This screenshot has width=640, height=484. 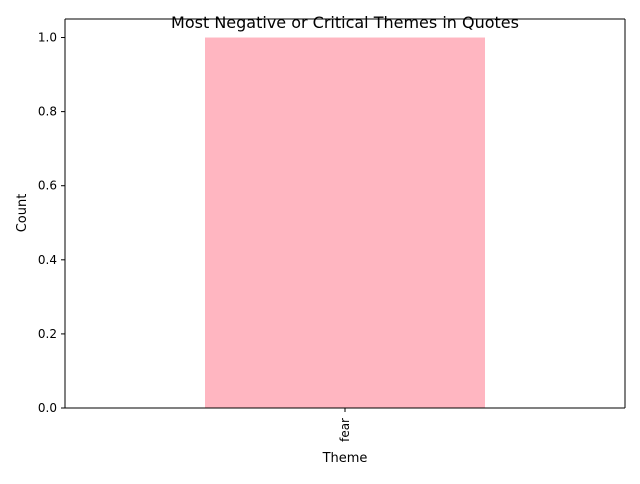 I want to click on y-tick-label: 0.6, so click(x=47, y=186).